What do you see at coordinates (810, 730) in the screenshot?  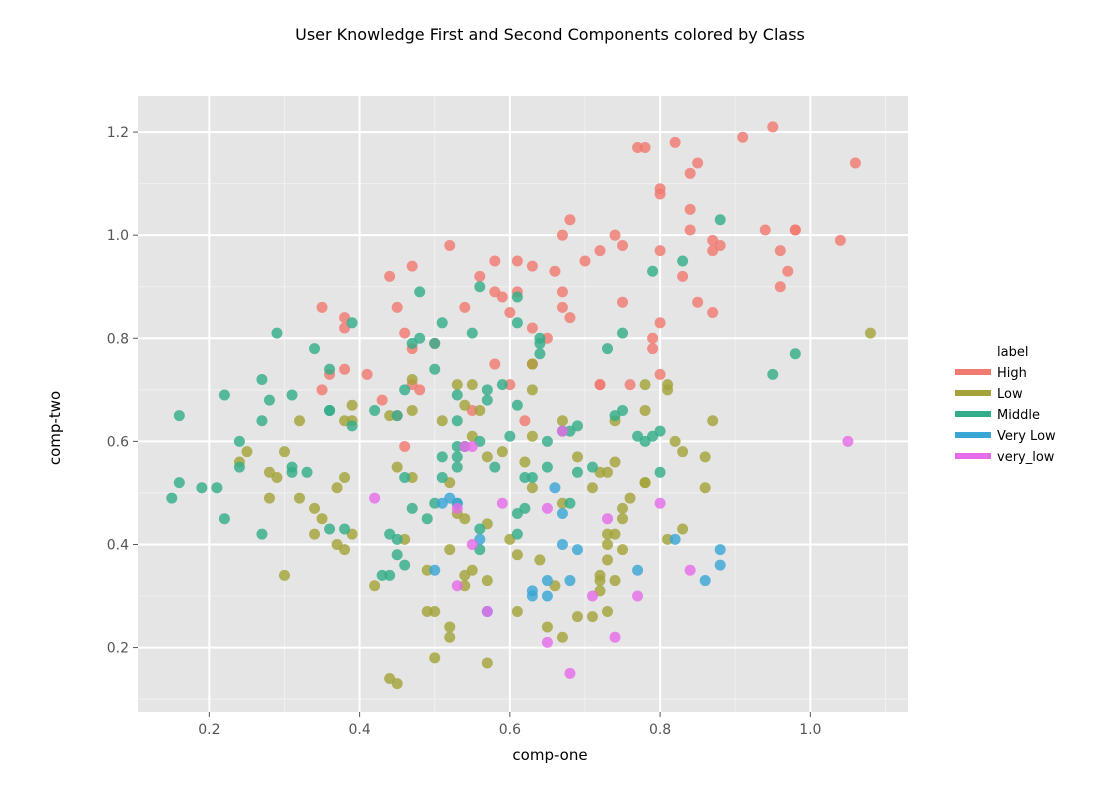 I see `x-tick-label: 1.0` at bounding box center [810, 730].